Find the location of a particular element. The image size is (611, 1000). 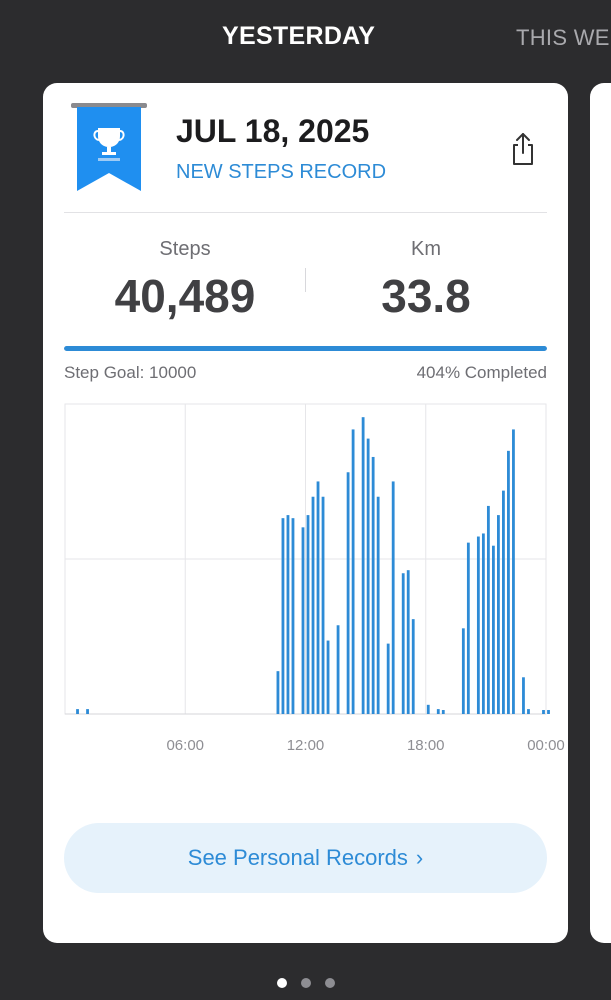

completion-label: 404% Completed is located at coordinates (481, 372).